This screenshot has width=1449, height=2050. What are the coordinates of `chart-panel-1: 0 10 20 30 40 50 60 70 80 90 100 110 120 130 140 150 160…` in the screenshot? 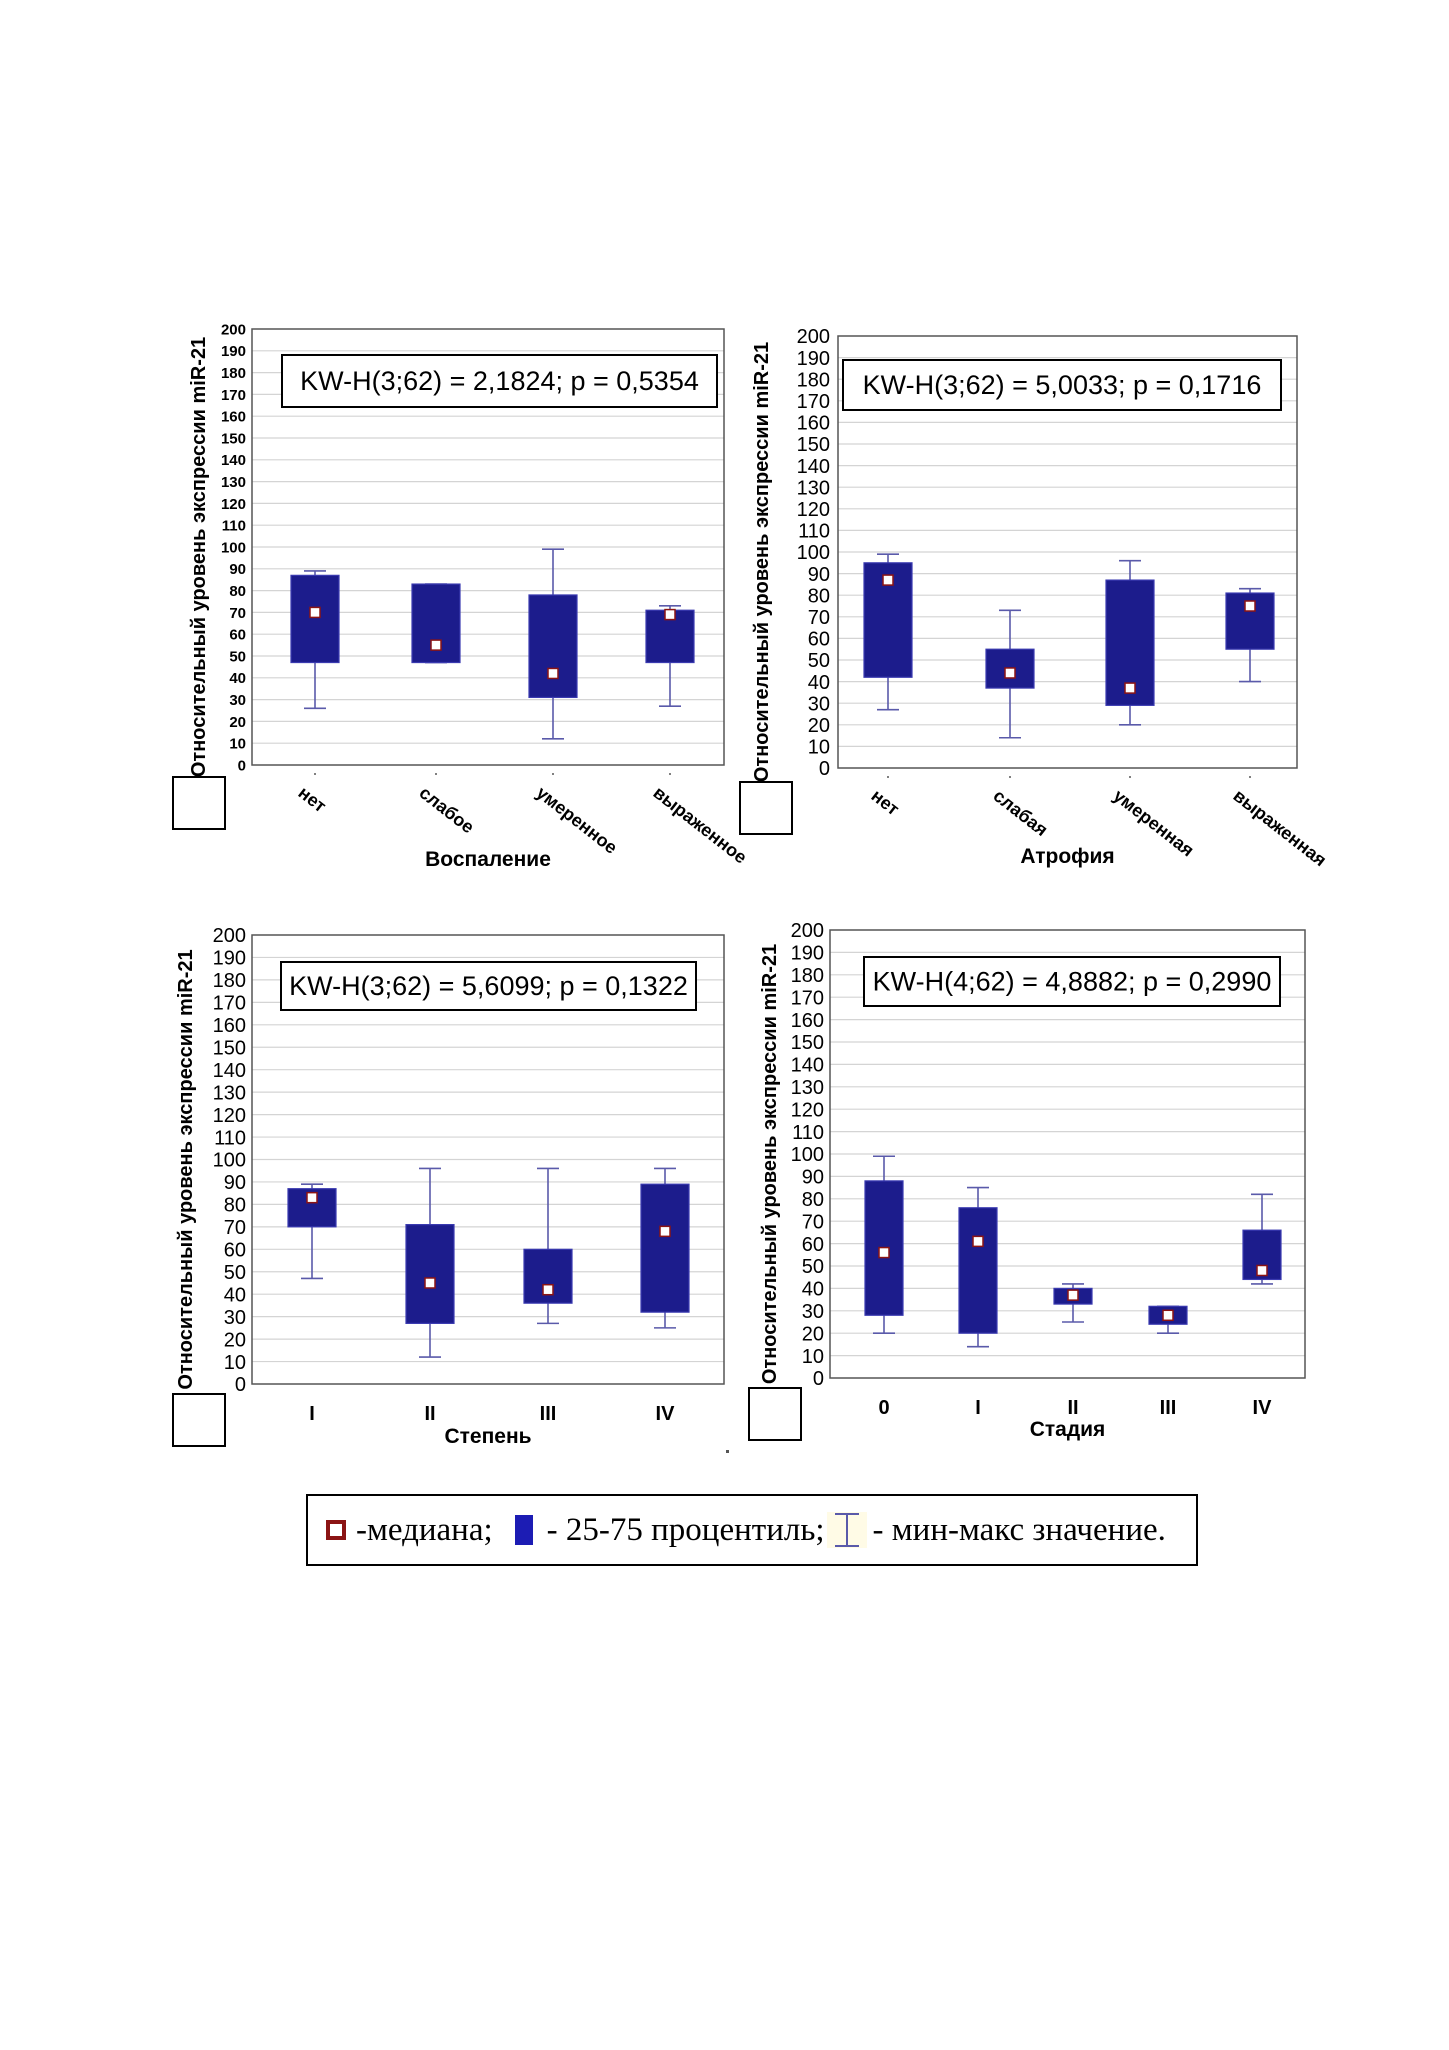 It's located at (469, 596).